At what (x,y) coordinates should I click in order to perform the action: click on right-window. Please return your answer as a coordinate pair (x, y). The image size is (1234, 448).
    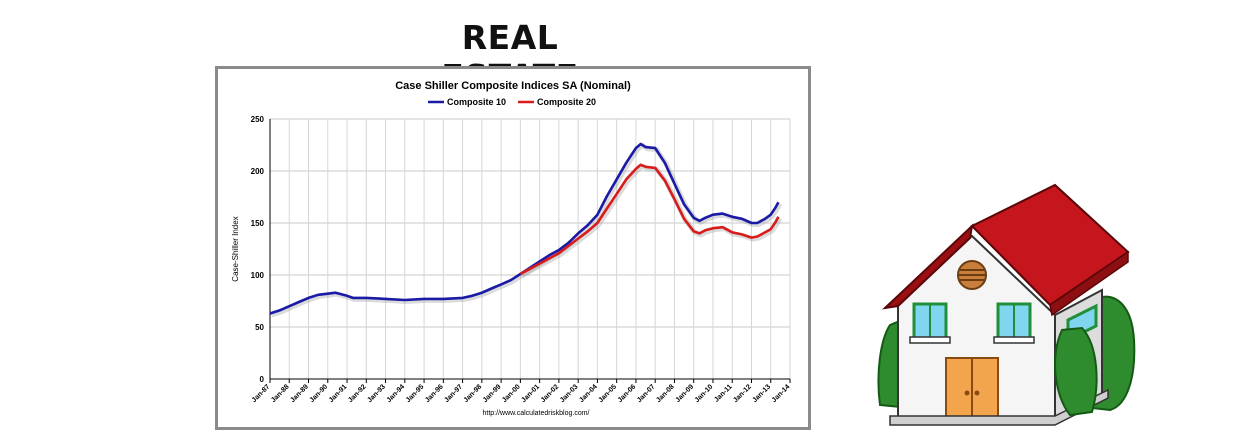
    Looking at the image, I should click on (1014, 323).